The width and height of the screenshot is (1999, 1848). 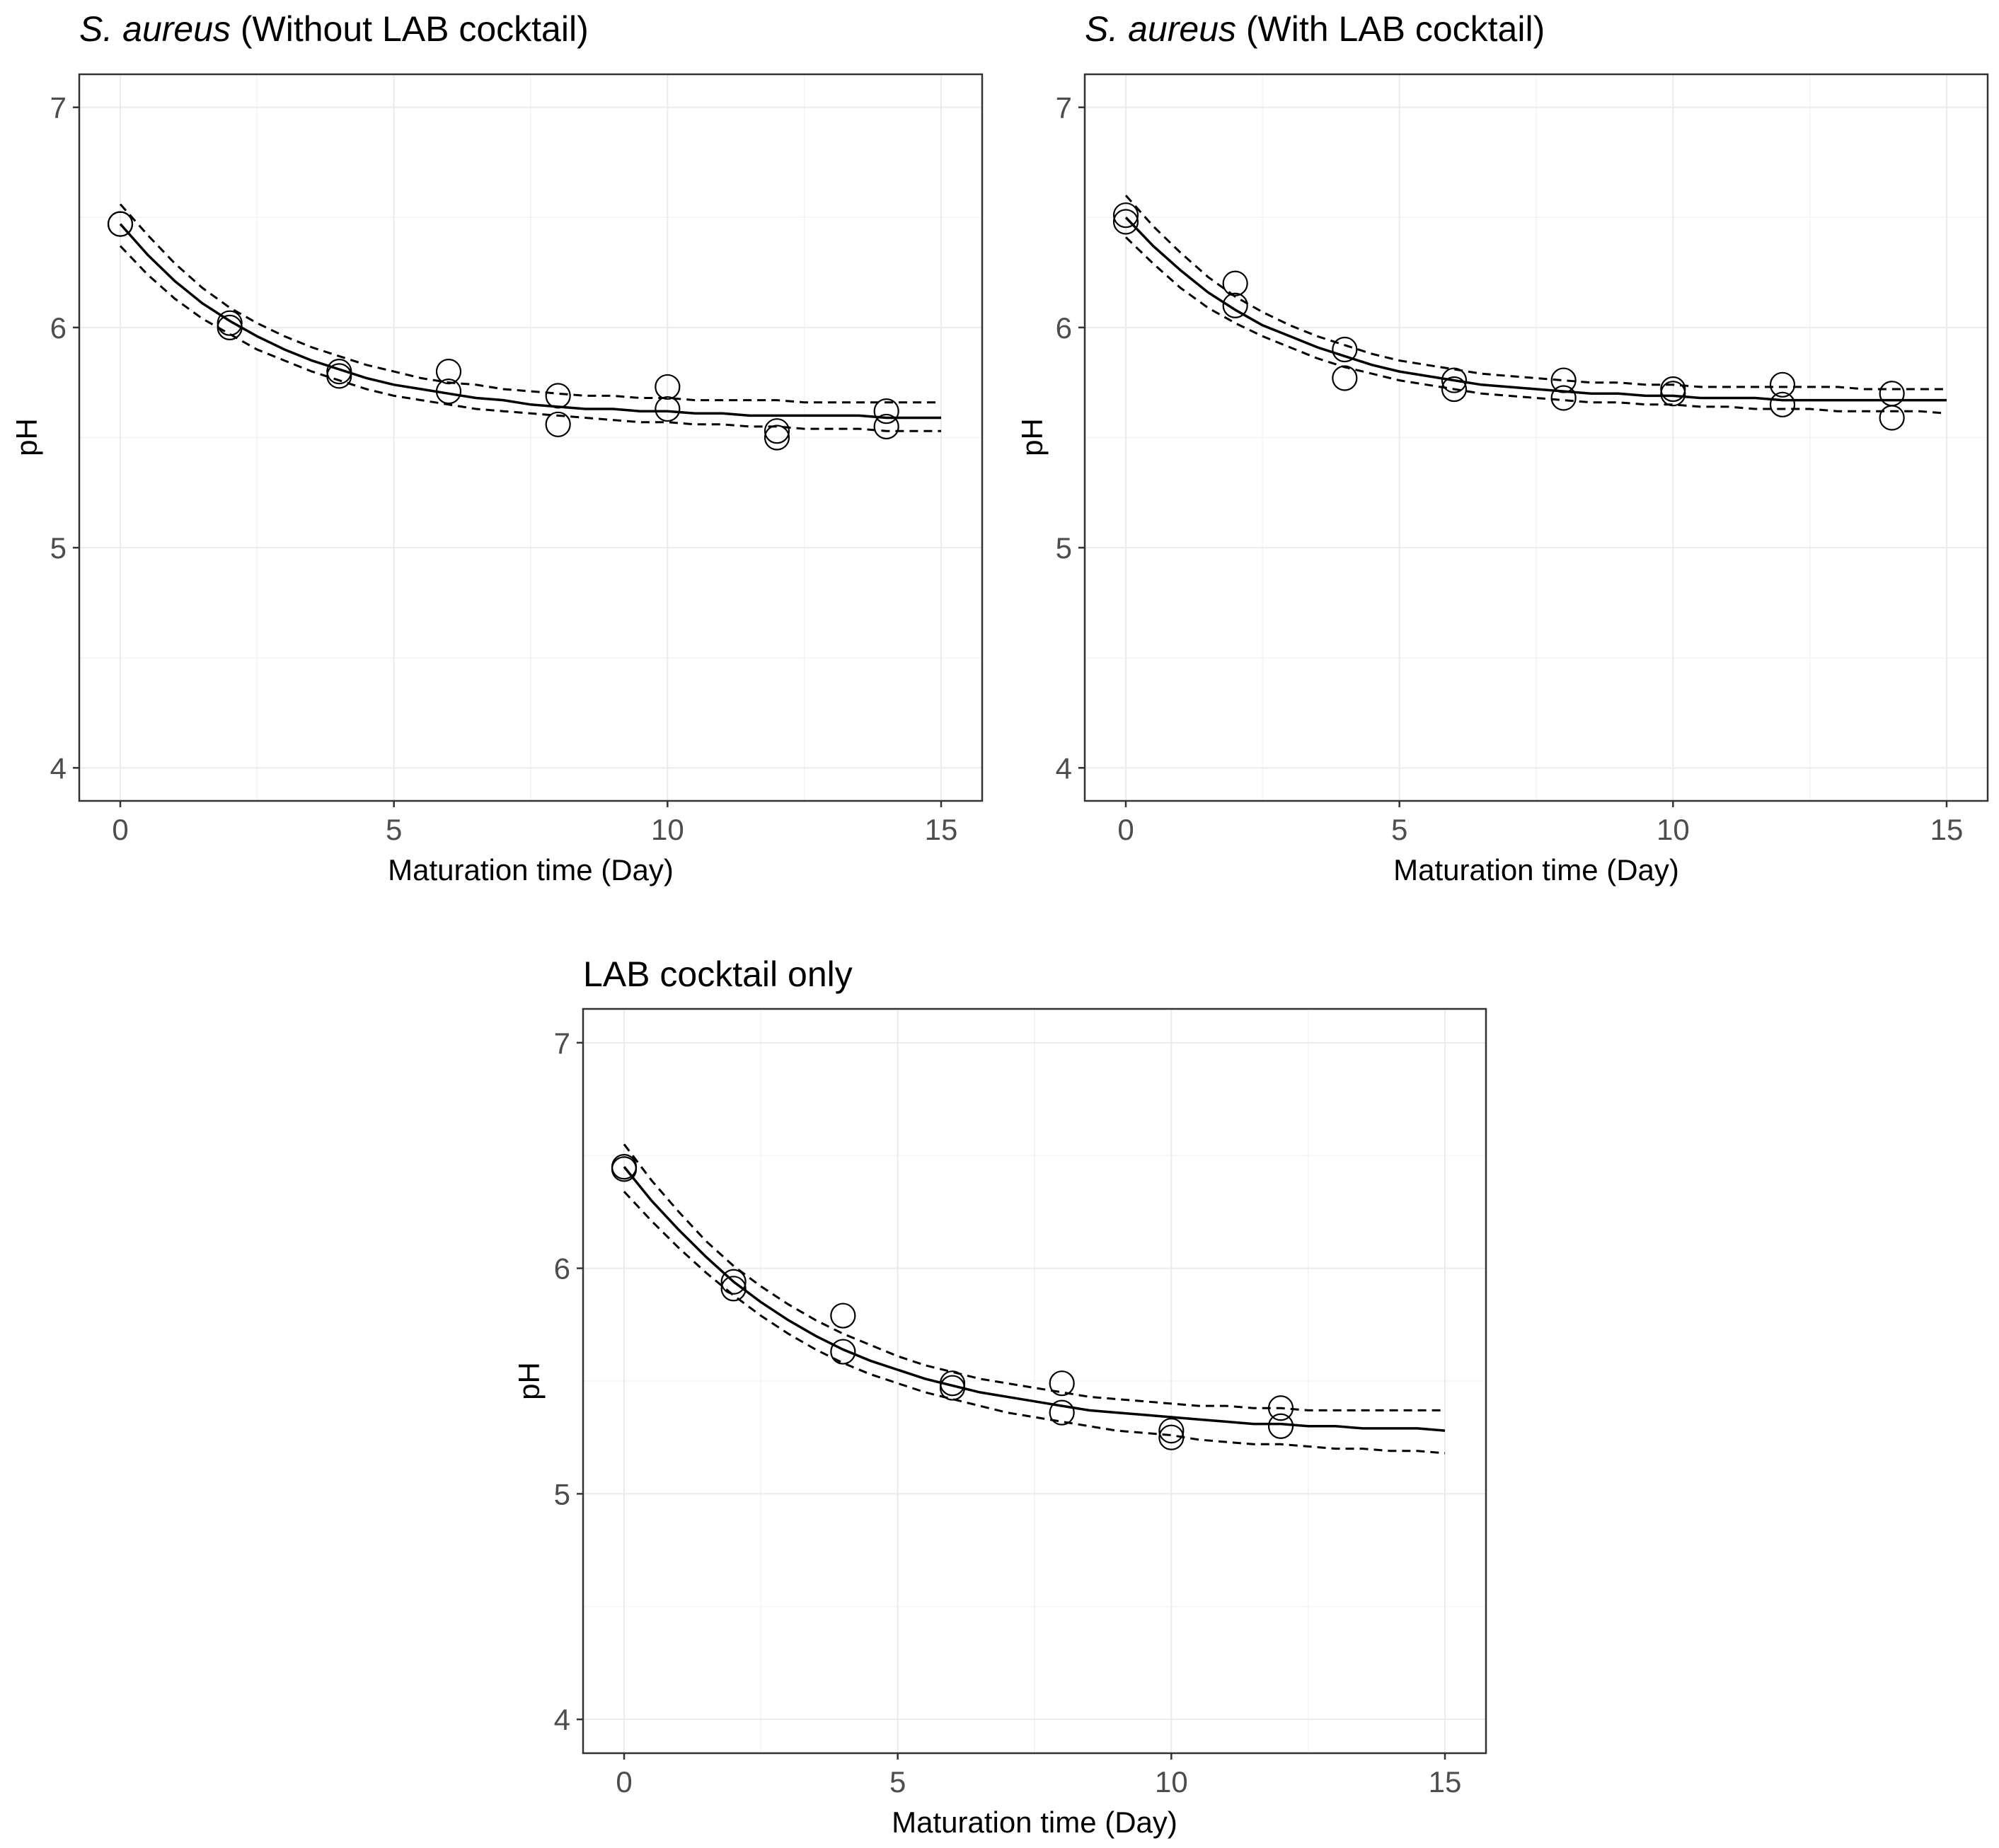 I want to click on chart-title-rest: LAB cocktail only, so click(x=718, y=974).